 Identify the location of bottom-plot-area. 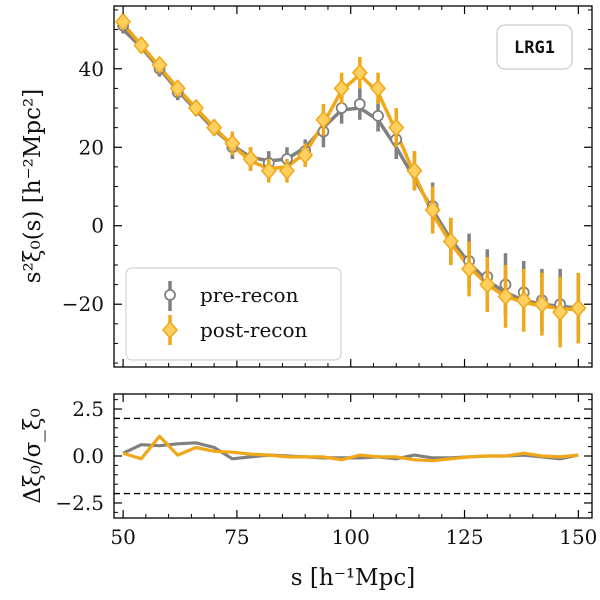
(353, 456).